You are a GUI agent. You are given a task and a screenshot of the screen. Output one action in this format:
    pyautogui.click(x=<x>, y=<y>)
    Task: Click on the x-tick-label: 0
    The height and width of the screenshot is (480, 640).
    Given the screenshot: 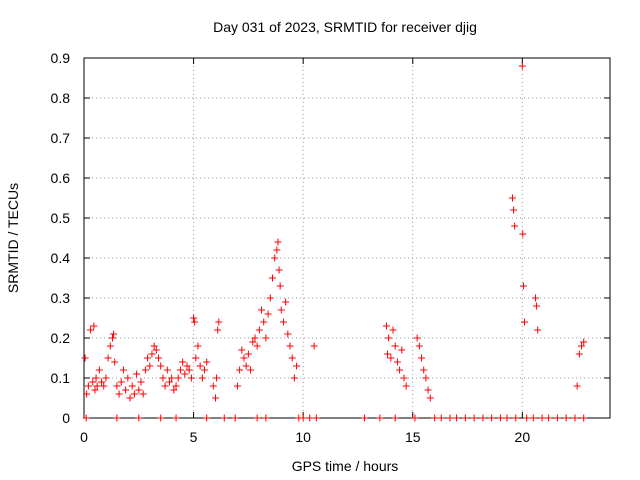 What is the action you would take?
    pyautogui.click(x=84, y=437)
    